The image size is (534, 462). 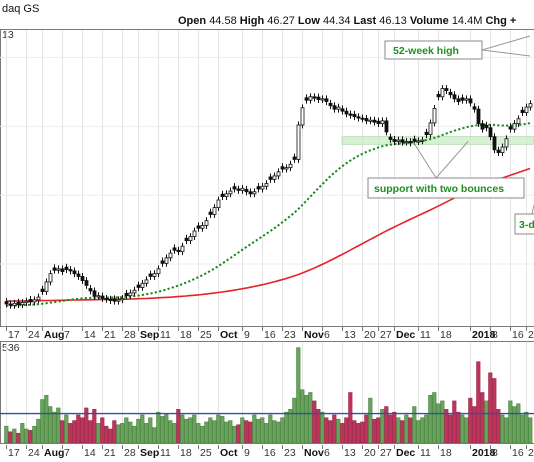 I want to click on symbol-label: daq GS, so click(x=20, y=9).